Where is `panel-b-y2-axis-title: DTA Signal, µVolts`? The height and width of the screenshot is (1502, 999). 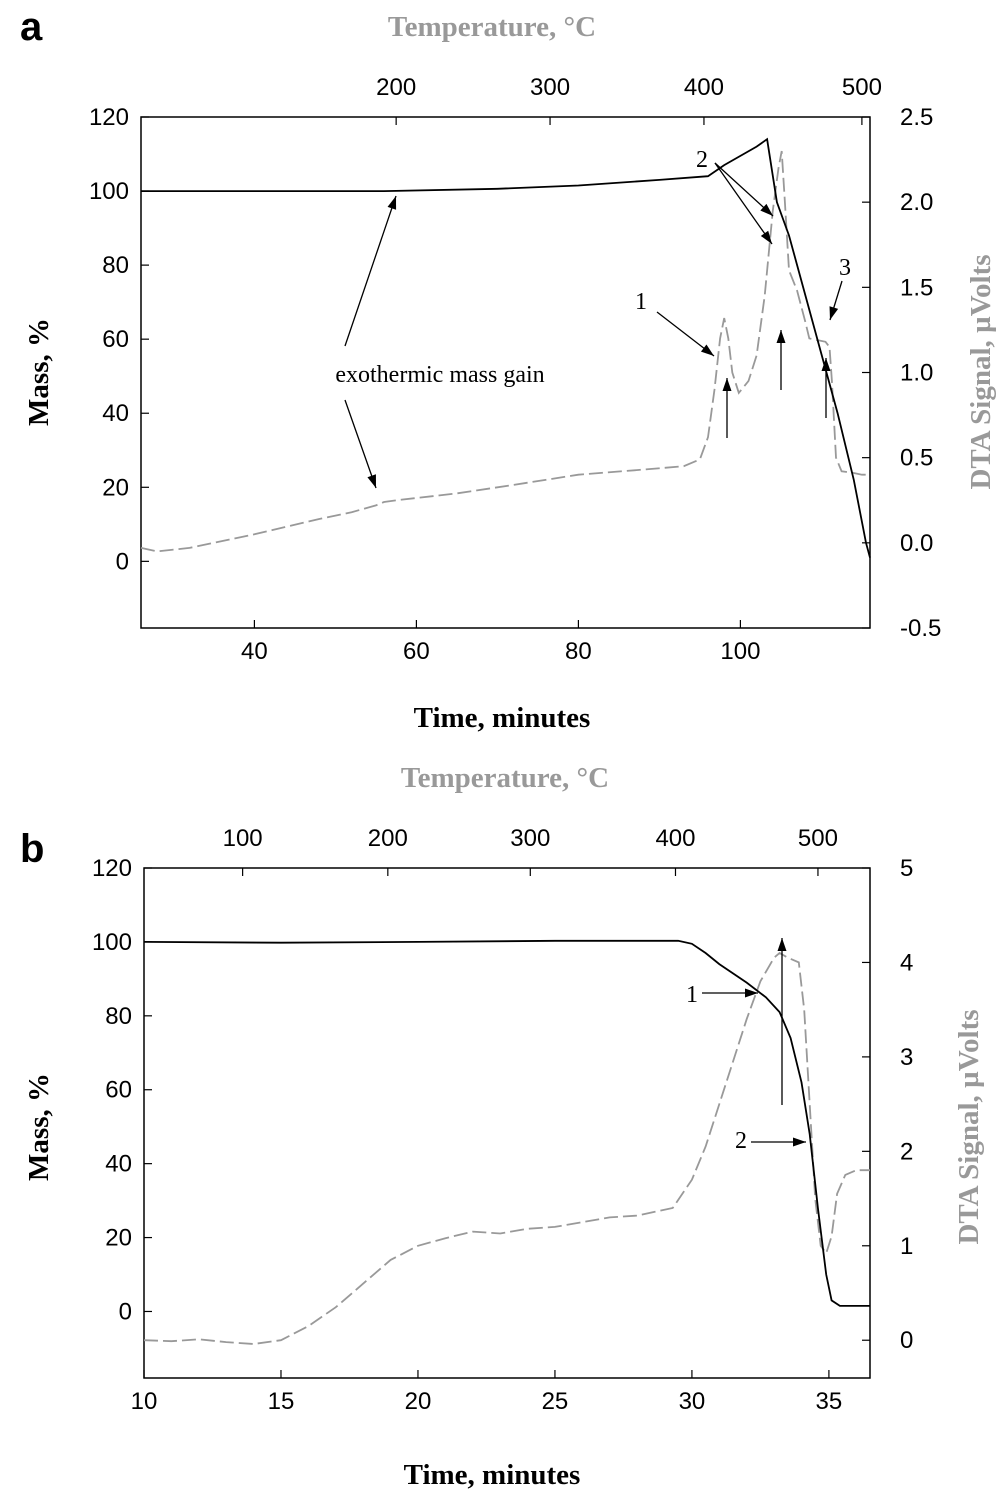 panel-b-y2-axis-title: DTA Signal, µVolts is located at coordinates (969, 1126).